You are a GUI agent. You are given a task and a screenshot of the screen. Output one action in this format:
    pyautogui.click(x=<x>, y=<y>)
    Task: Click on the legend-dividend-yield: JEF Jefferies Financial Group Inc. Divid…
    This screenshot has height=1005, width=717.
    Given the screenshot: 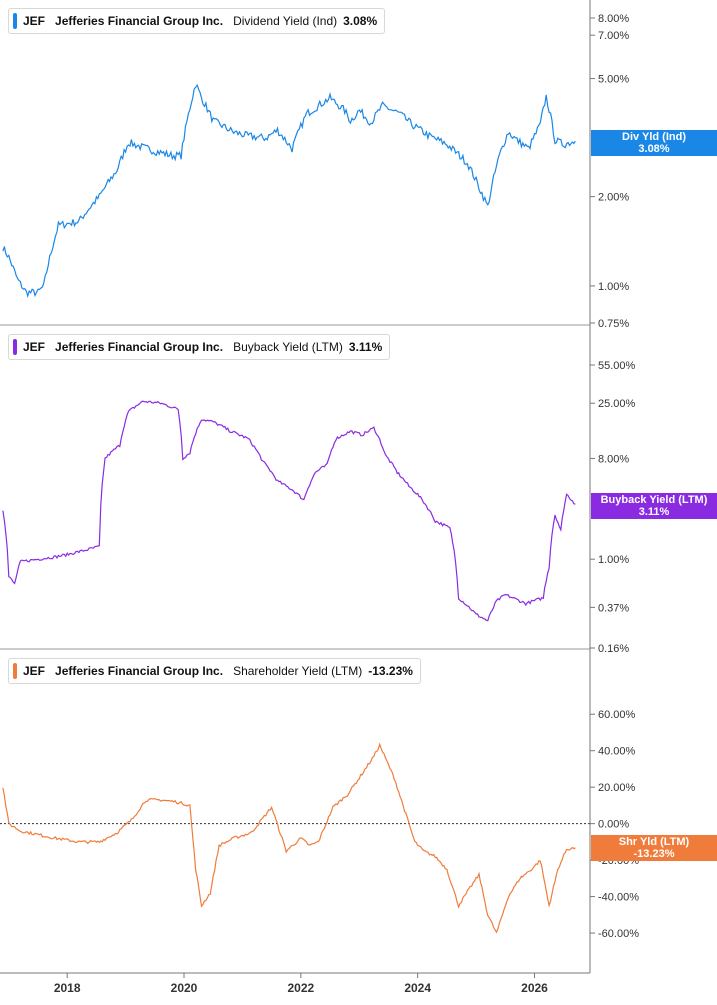 What is the action you would take?
    pyautogui.click(x=197, y=21)
    